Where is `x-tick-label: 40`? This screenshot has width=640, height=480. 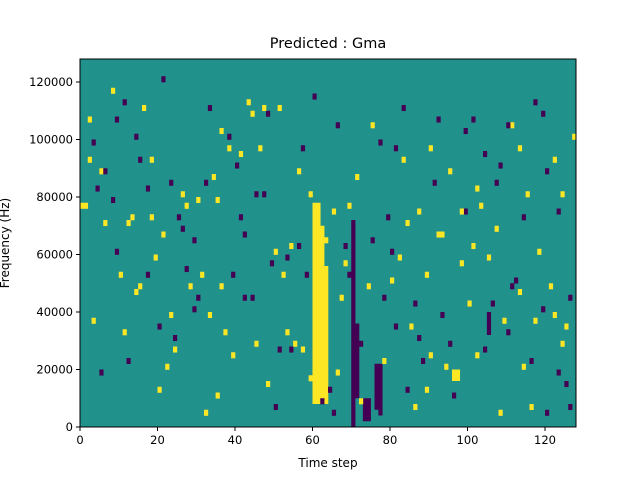 x-tick-label: 40 is located at coordinates (235, 440).